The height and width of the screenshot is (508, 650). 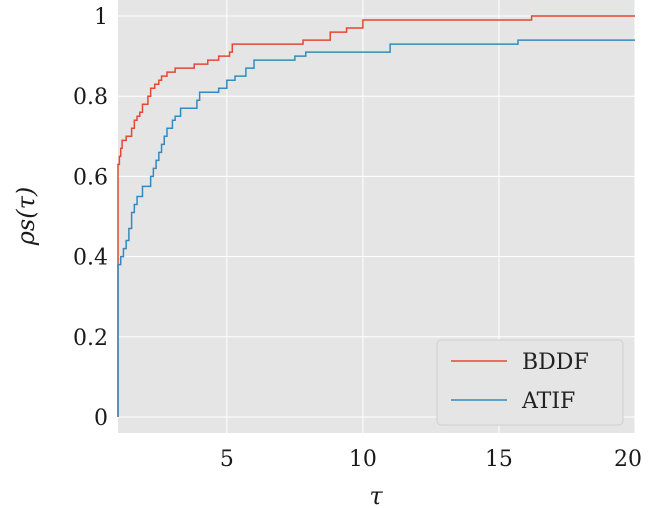 I want to click on y-tick-label: 0.4, so click(x=90, y=258).